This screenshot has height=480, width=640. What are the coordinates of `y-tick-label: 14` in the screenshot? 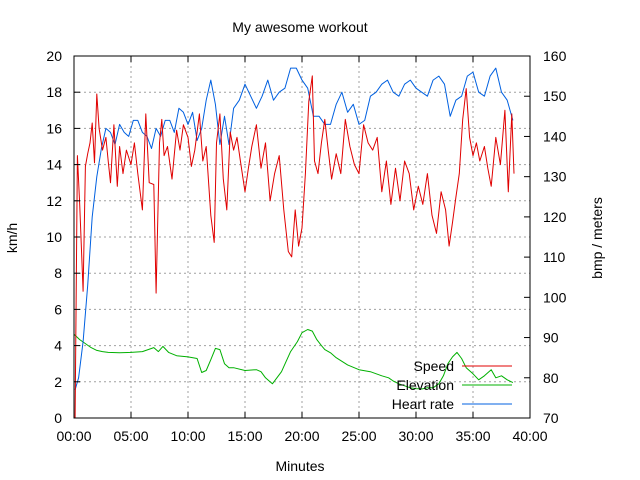 It's located at (54, 165).